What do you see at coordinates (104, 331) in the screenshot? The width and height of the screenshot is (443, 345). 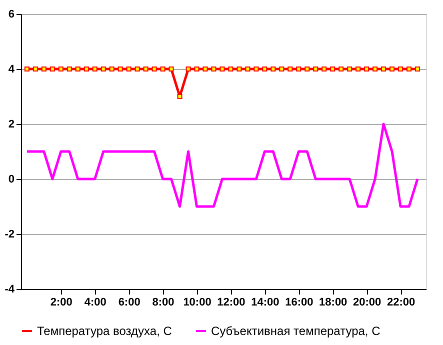 I see `legend-label: Температура воздуха, С` at bounding box center [104, 331].